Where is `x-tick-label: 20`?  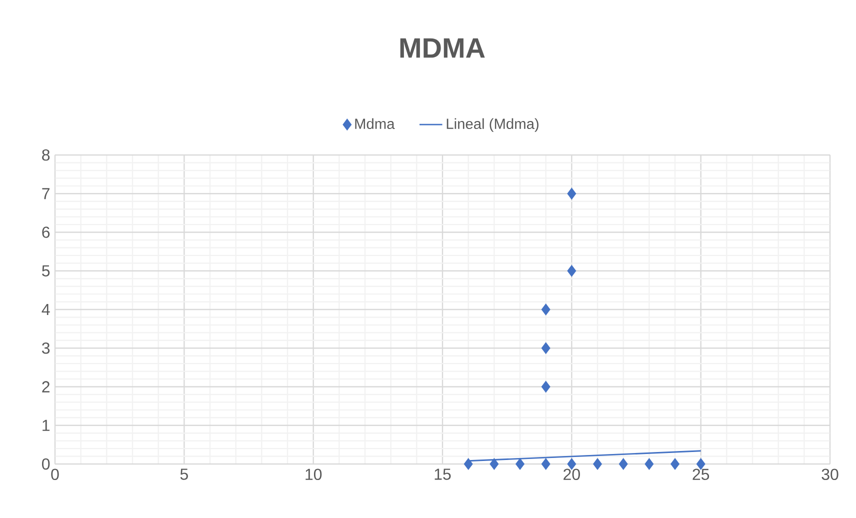 x-tick-label: 20 is located at coordinates (572, 474).